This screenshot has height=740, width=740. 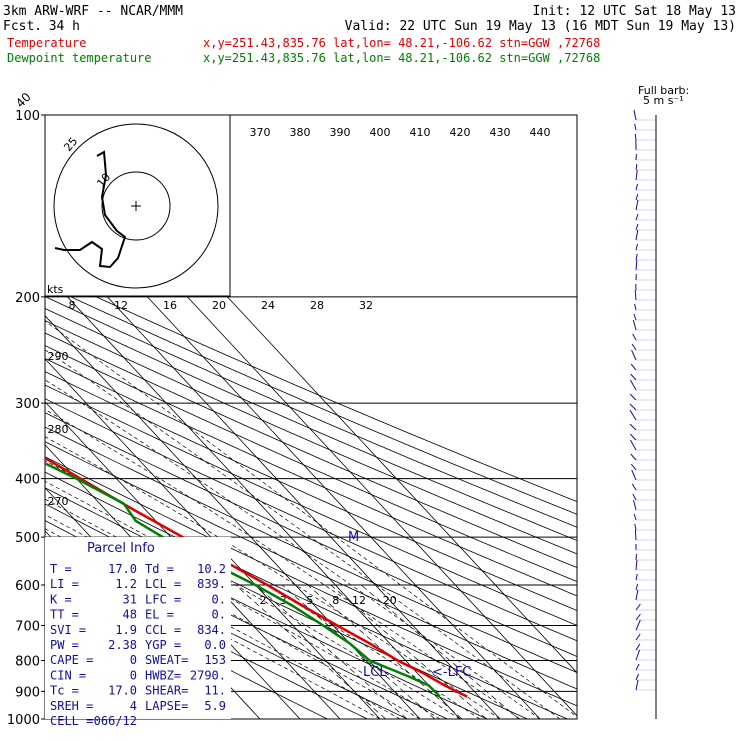 I want to click on m-label: M, so click(x=353, y=537).